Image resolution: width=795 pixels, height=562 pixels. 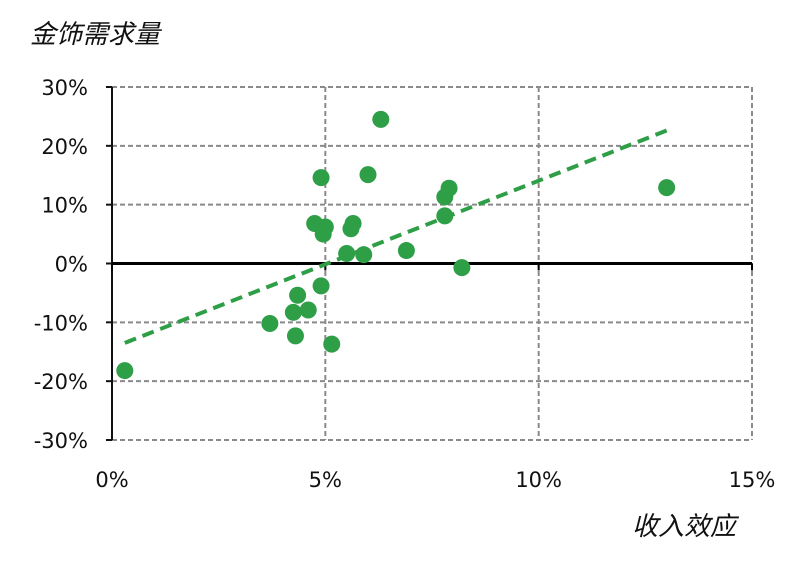 I want to click on y-tick-label: 30%, so click(x=64, y=88).